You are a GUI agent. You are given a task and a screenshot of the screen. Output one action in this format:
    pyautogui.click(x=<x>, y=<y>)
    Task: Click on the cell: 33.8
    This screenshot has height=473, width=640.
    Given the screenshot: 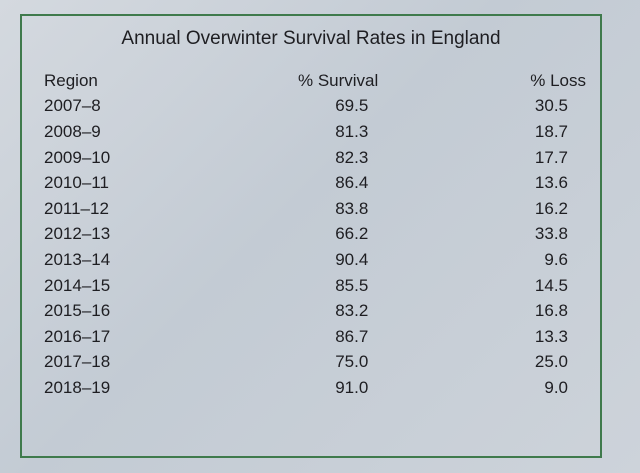 What is the action you would take?
    pyautogui.click(x=551, y=234)
    